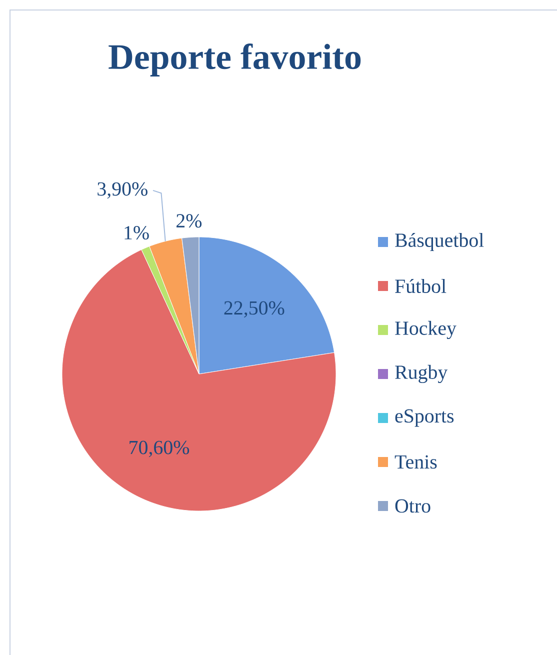  Describe the element at coordinates (412, 506) in the screenshot. I see `legend-label: Otro` at that location.